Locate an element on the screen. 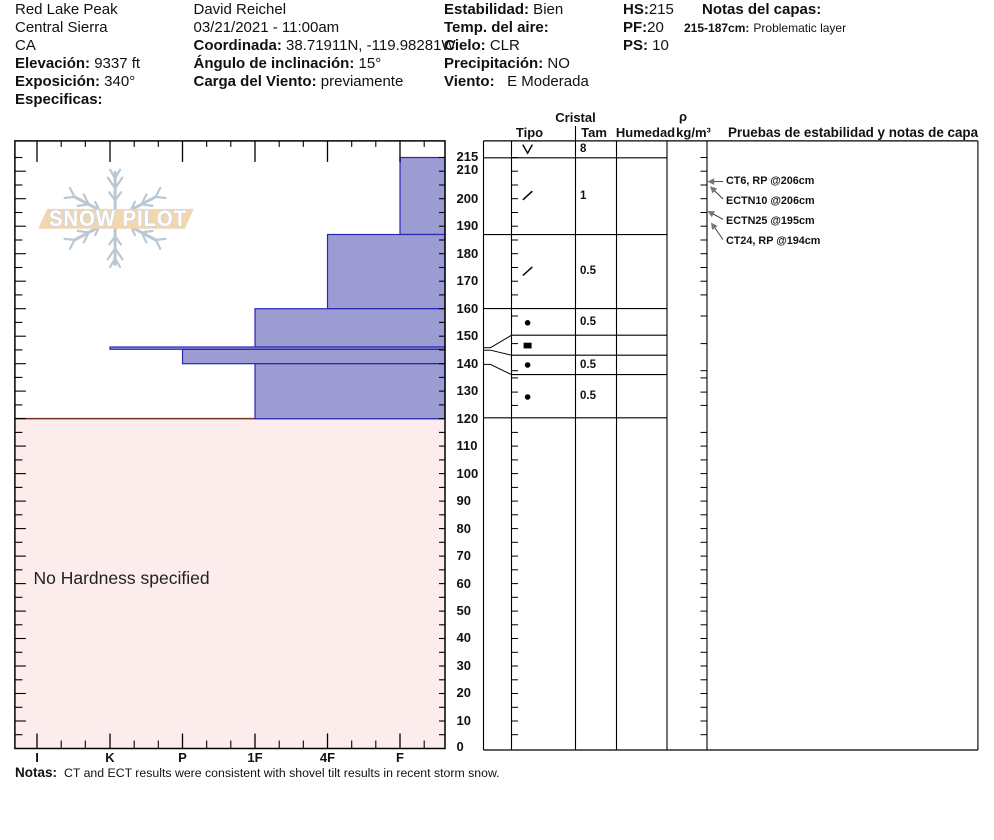 Image resolution: width=994 pixels, height=840 pixels. svg-text: SNOW PILOT is located at coordinates (118, 218).